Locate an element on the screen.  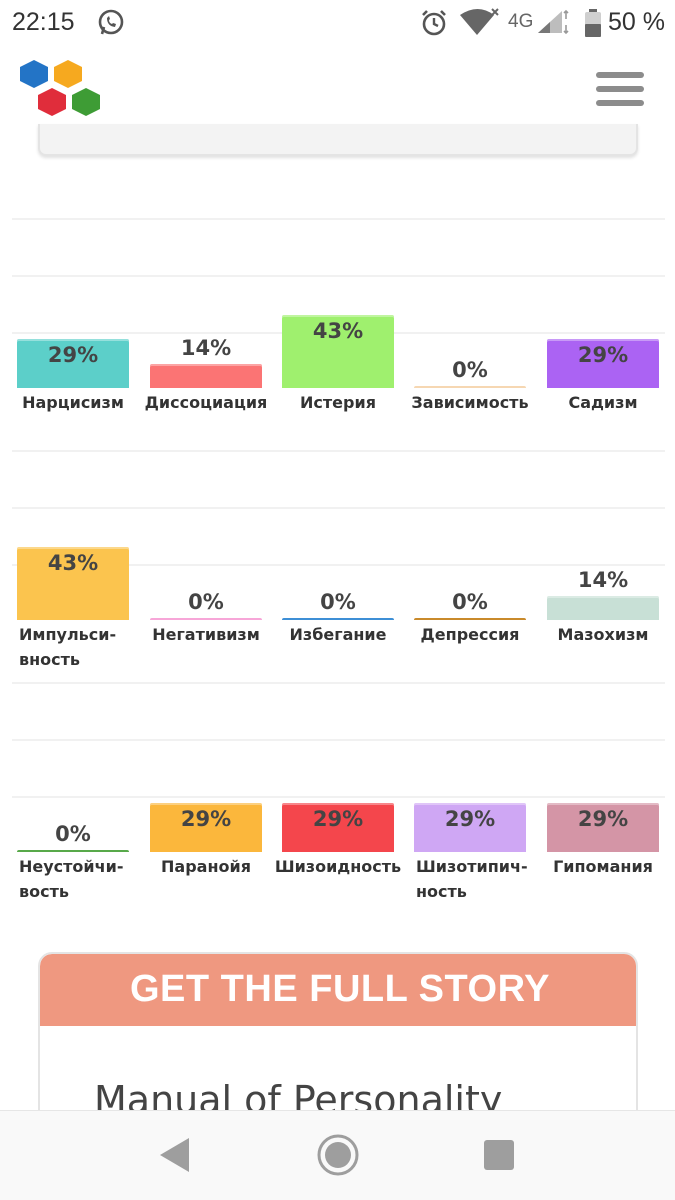
site-header is located at coordinates (337, 91).